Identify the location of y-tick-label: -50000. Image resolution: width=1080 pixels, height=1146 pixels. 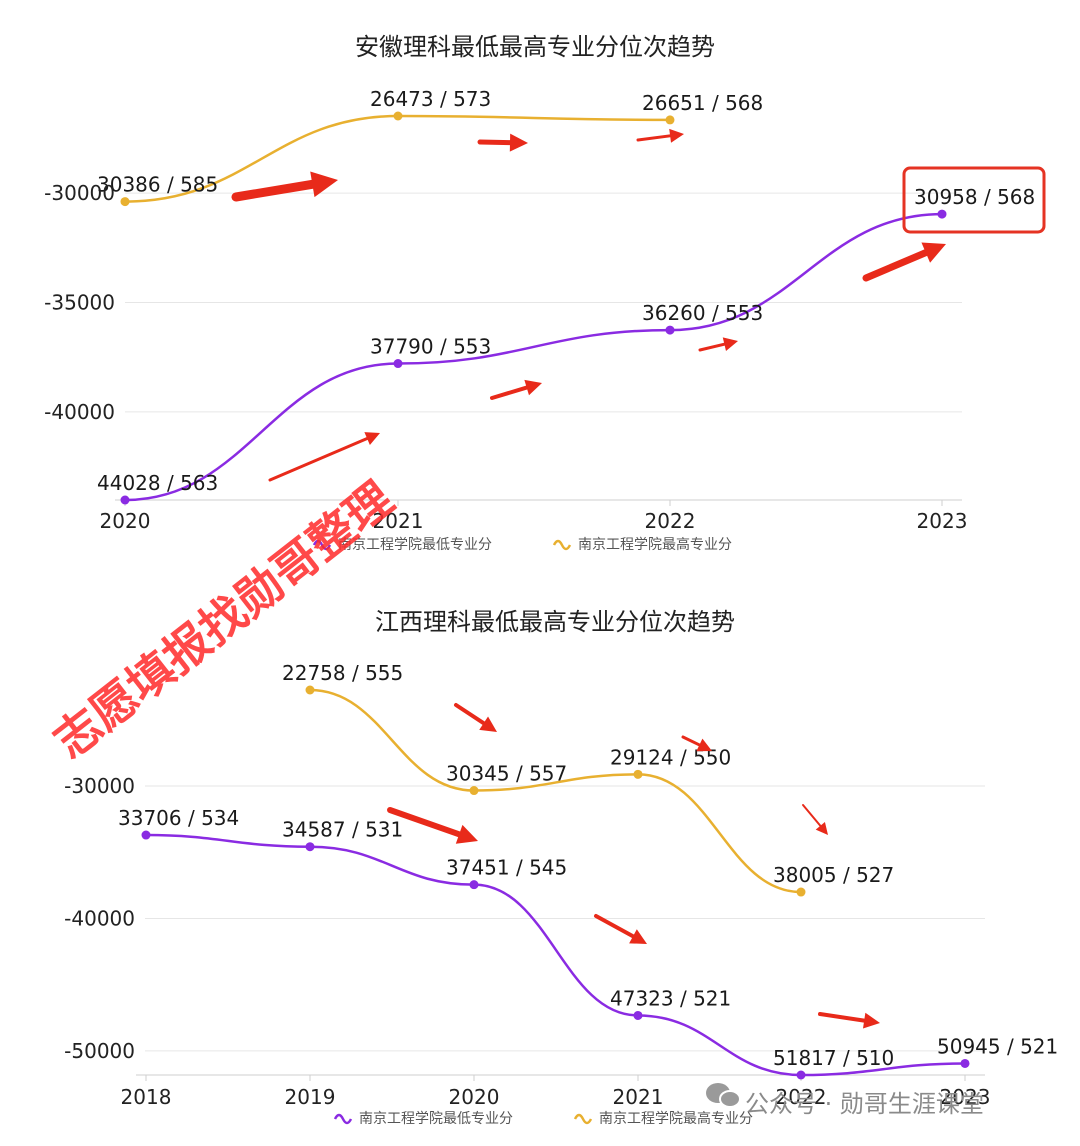
(99, 1051).